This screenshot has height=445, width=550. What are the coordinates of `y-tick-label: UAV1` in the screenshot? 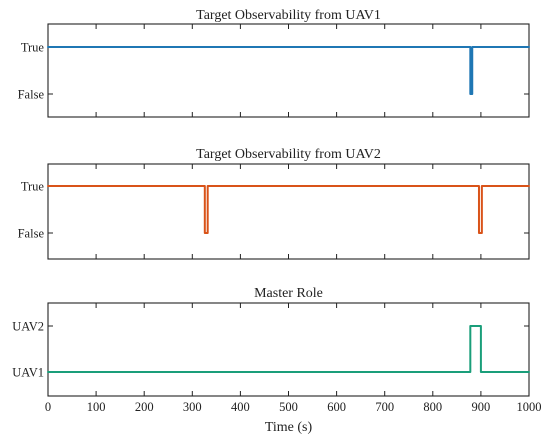 It's located at (28, 373).